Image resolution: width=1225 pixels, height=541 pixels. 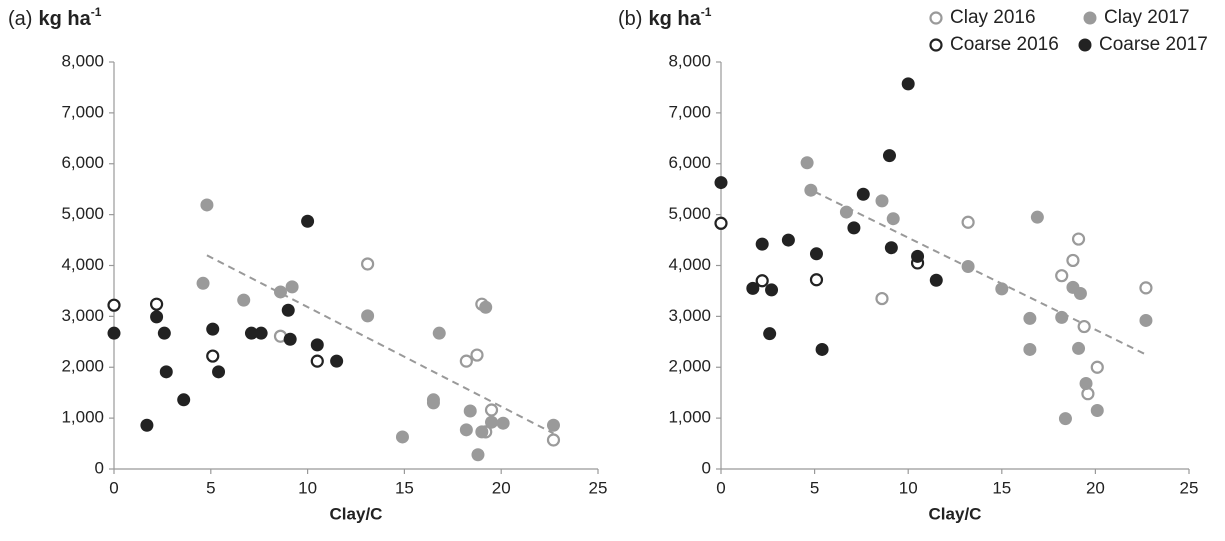 What do you see at coordinates (674, 19) in the screenshot?
I see `y-unit: kg ha` at bounding box center [674, 19].